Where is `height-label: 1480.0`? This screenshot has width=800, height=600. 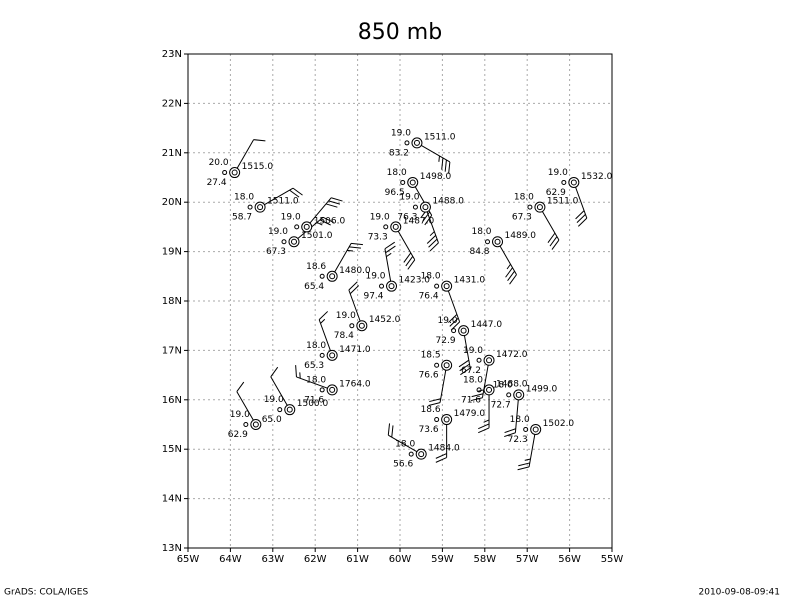 height-label: 1480.0 is located at coordinates (355, 271).